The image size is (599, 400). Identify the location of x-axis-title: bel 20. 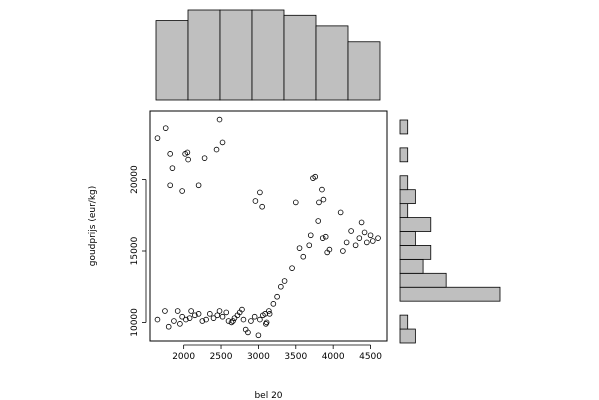
(268, 395).